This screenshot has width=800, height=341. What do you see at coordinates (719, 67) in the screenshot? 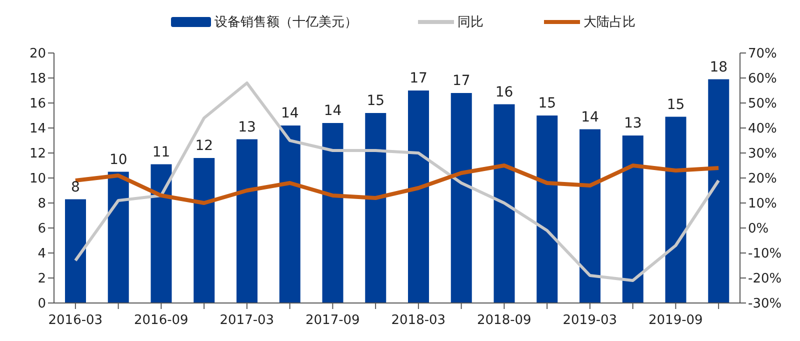
I see `data-label: 18` at bounding box center [719, 67].